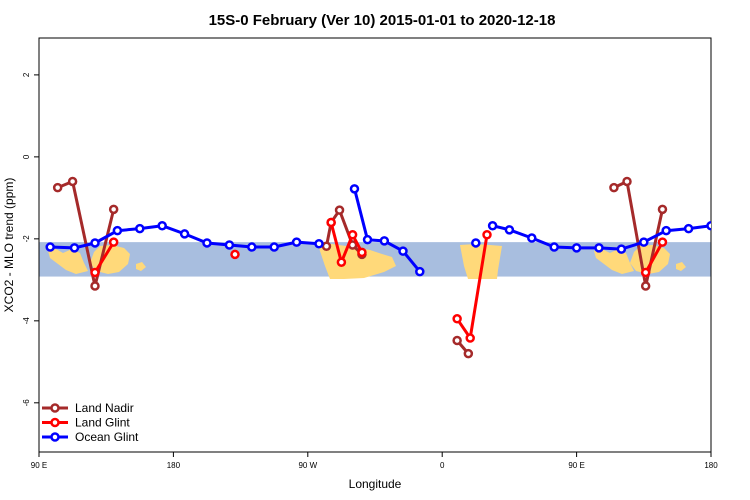 The height and width of the screenshot is (500, 750). I want to click on legend-item-ocean-glint: Ocean Glint, so click(90, 437).